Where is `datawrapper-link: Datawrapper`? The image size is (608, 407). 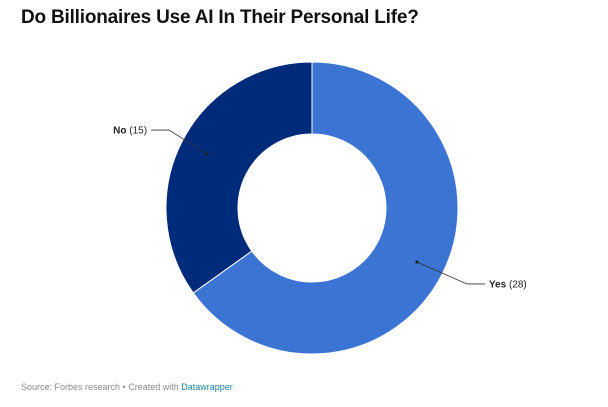 datawrapper-link: Datawrapper is located at coordinates (207, 387).